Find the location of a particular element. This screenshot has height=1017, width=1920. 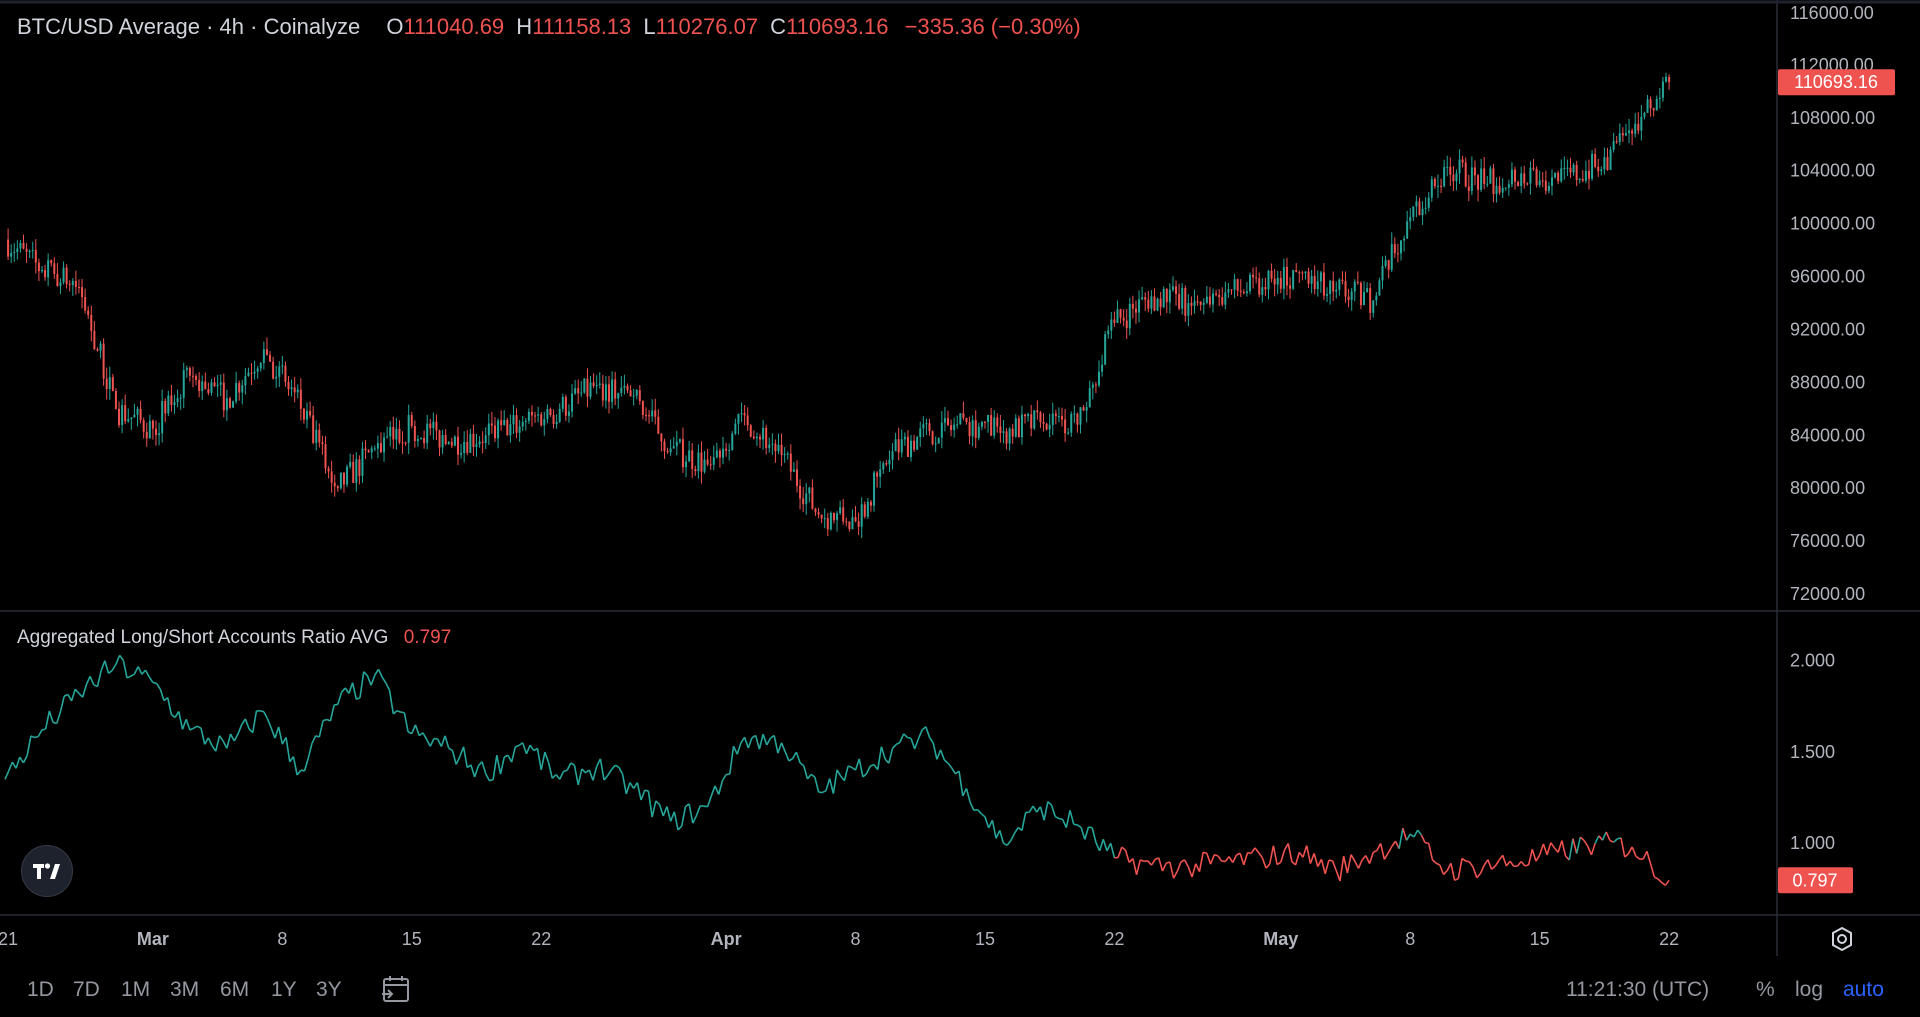

indicator-name: Aggregated Long/Short Accounts Ratio AVG is located at coordinates (203, 637).